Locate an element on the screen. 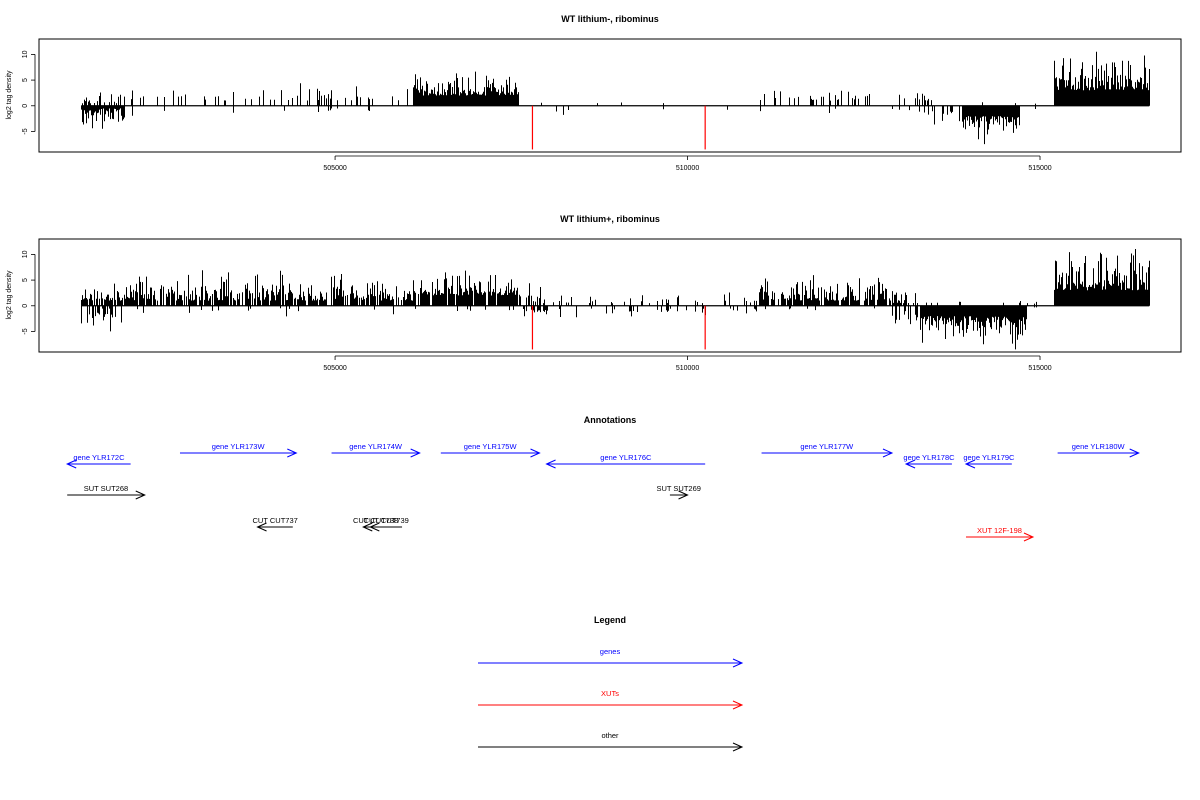 This screenshot has width=1200, height=800. feature-label: gene YLR173W is located at coordinates (239, 446).